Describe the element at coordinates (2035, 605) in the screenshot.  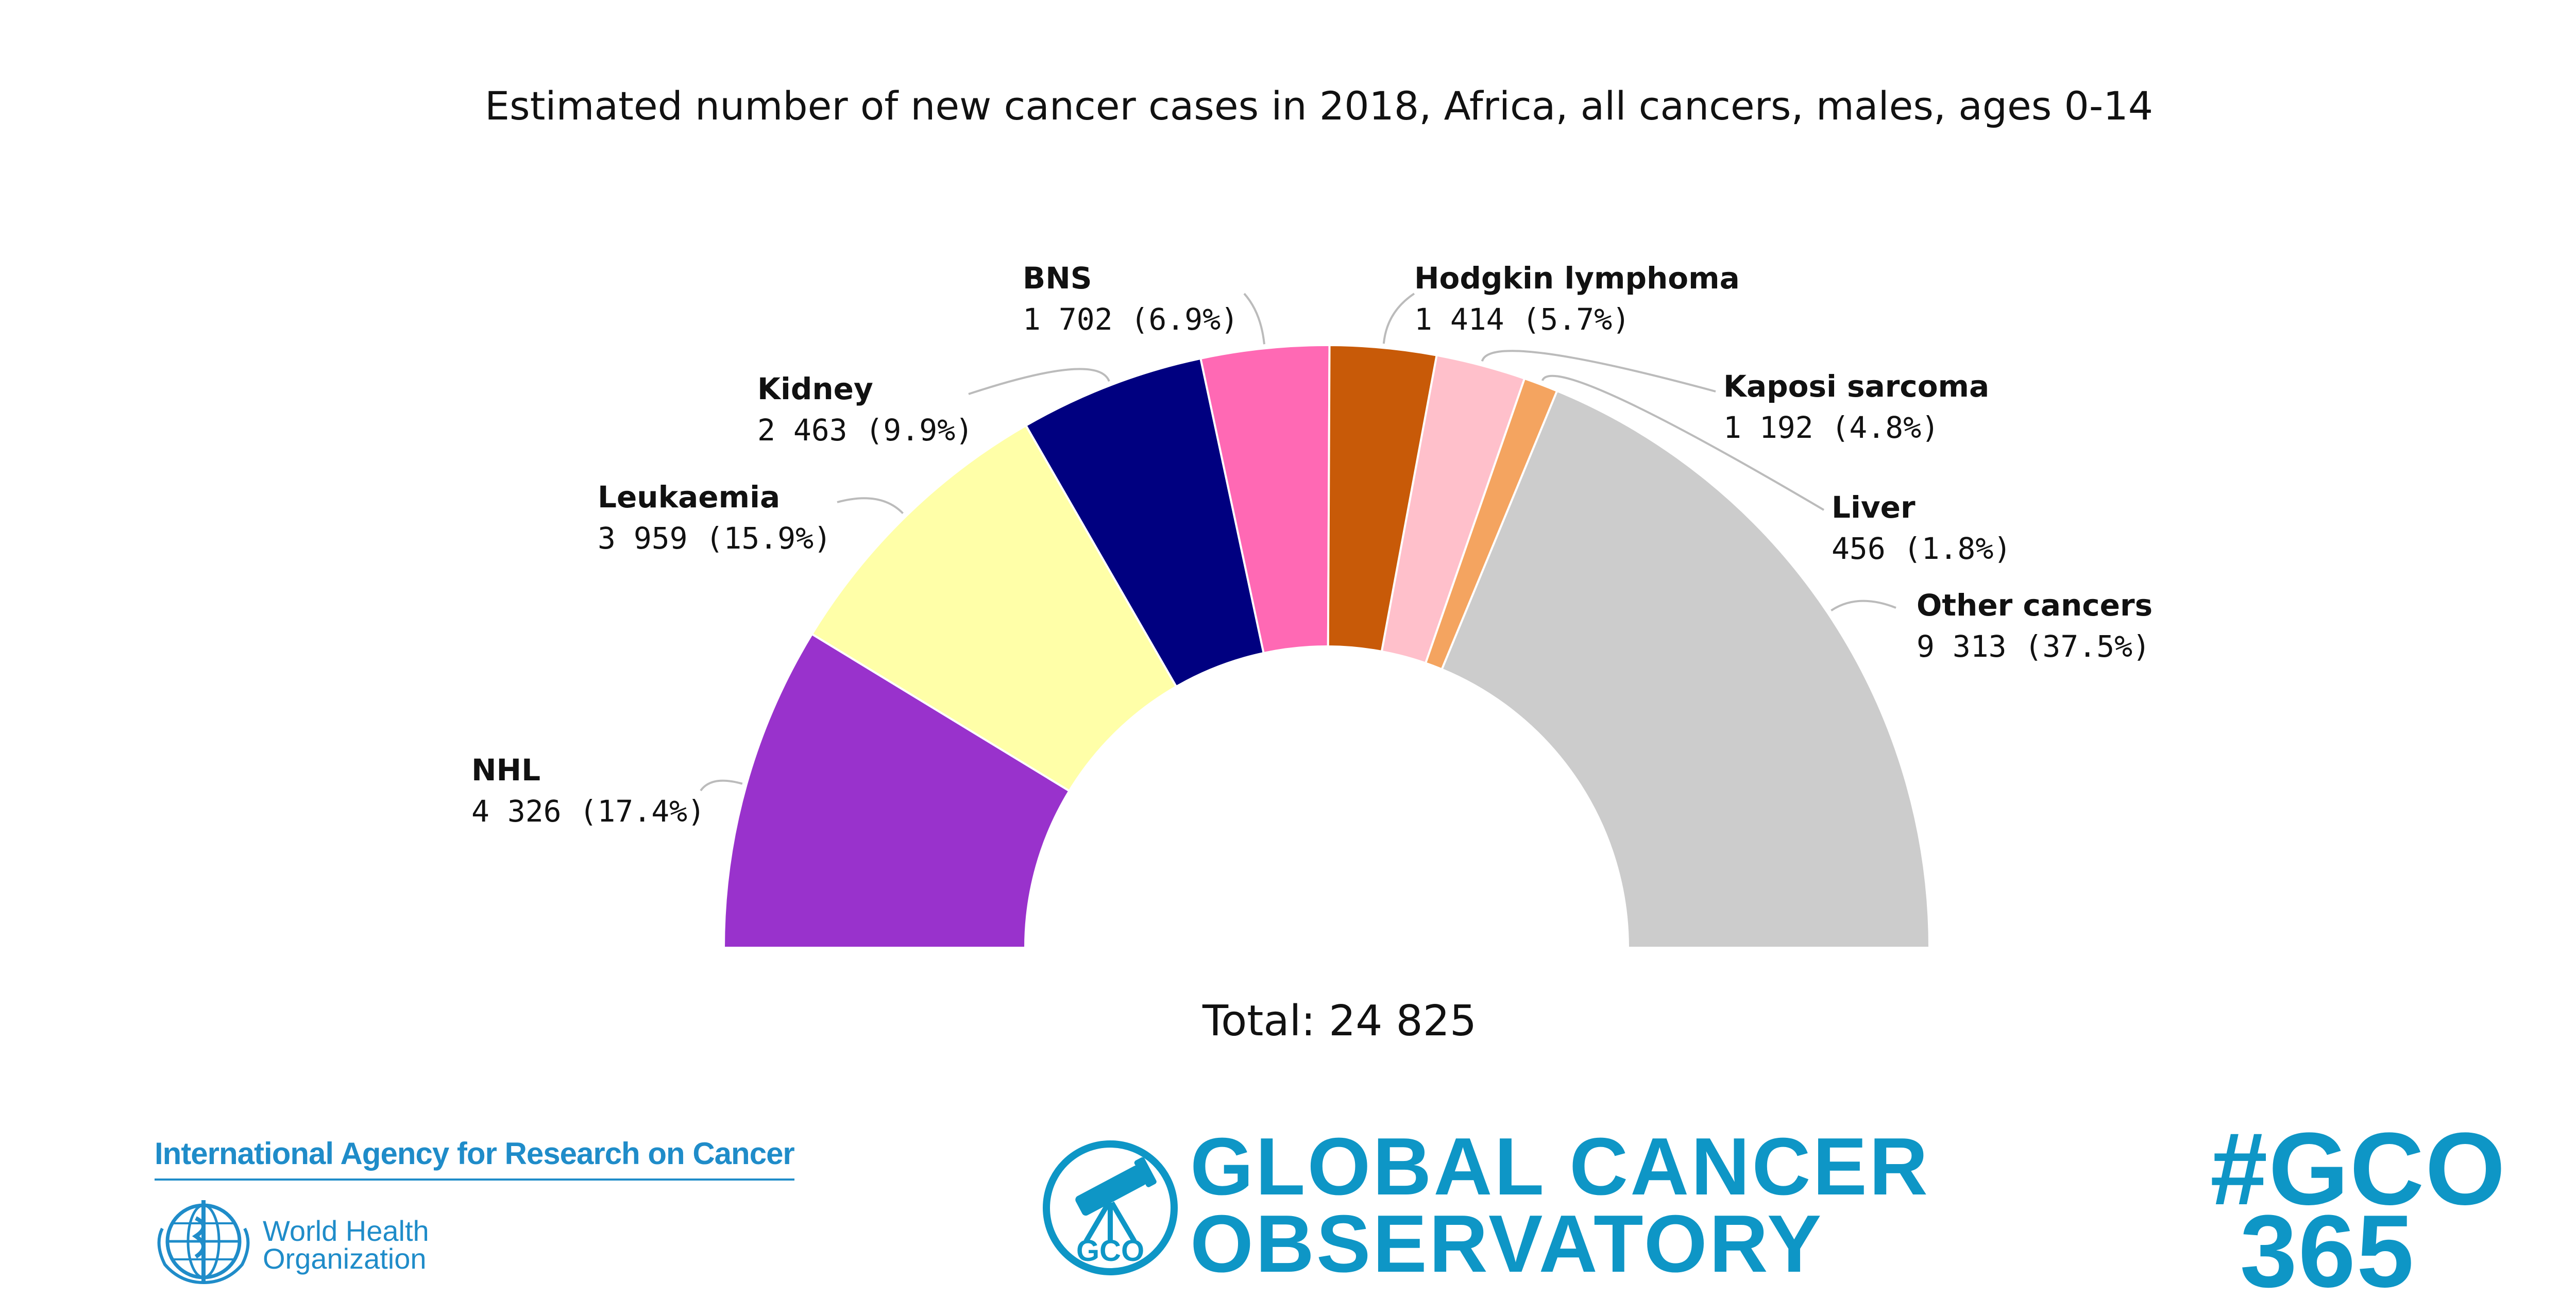
I see `slice-label-name: Other cancers` at that location.